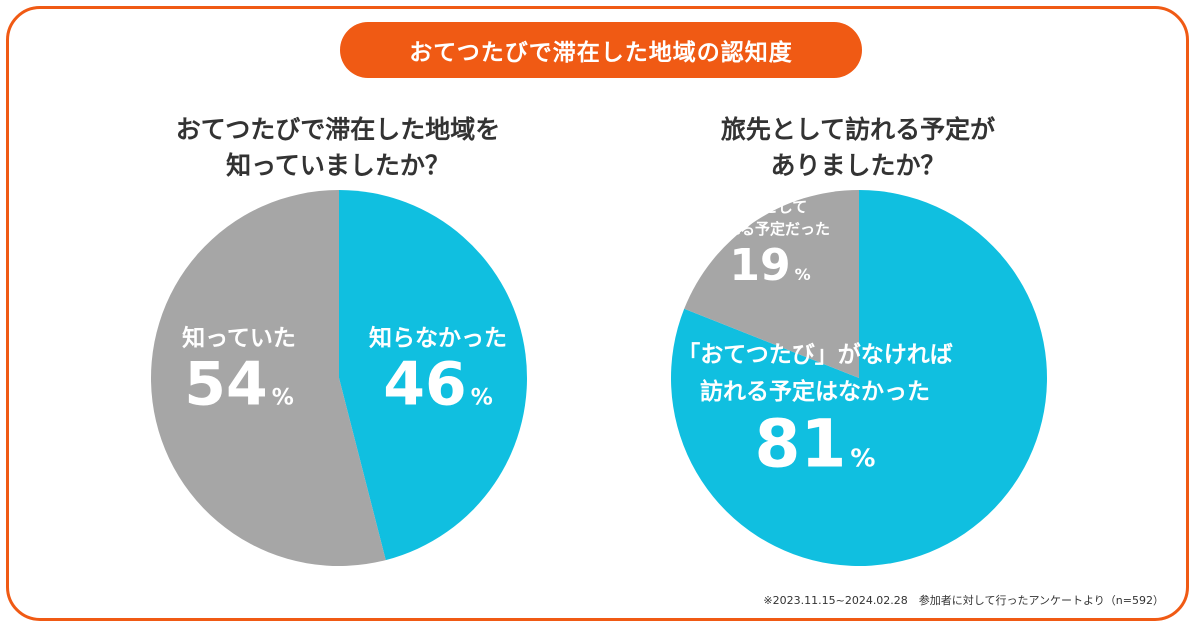 This screenshot has width=1200, height=630. Describe the element at coordinates (239, 338) in the screenshot. I see `slice-label-0-1-0: 知っていた` at that location.